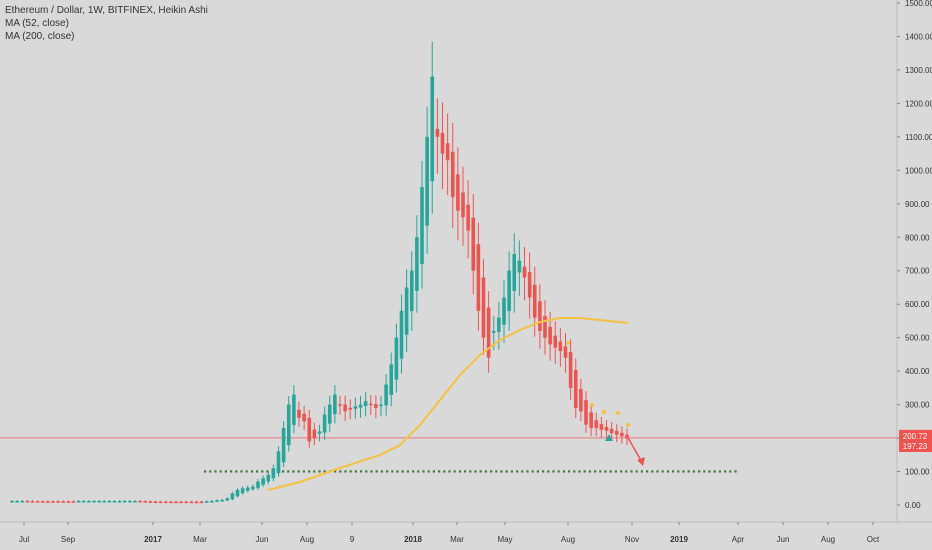 This screenshot has width=932, height=550. I want to click on x-tick-label: Apr, so click(738, 539).